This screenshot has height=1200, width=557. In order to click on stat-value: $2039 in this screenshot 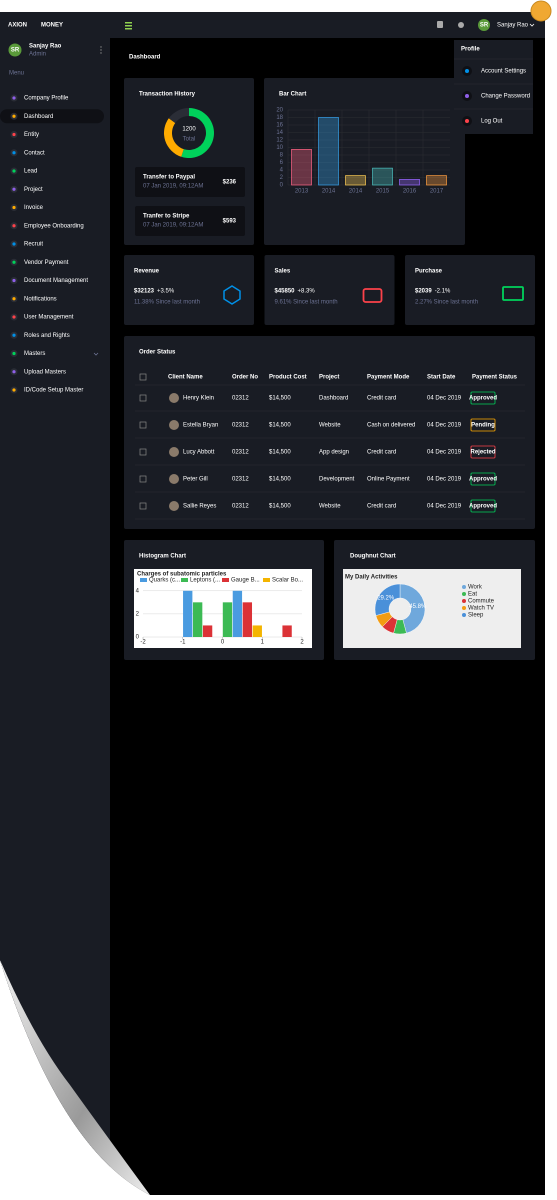, I will do `click(423, 292)`.